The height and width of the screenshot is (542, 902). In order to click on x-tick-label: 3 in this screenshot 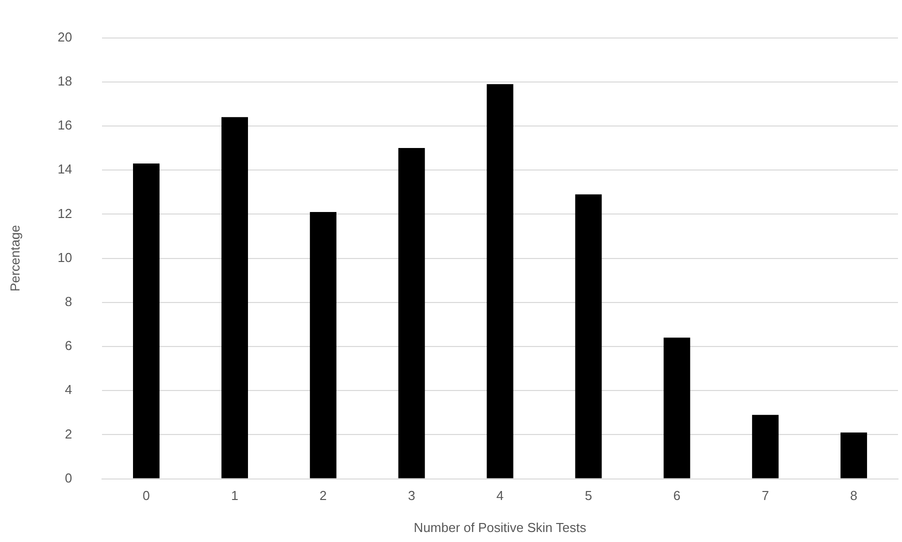, I will do `click(412, 496)`.